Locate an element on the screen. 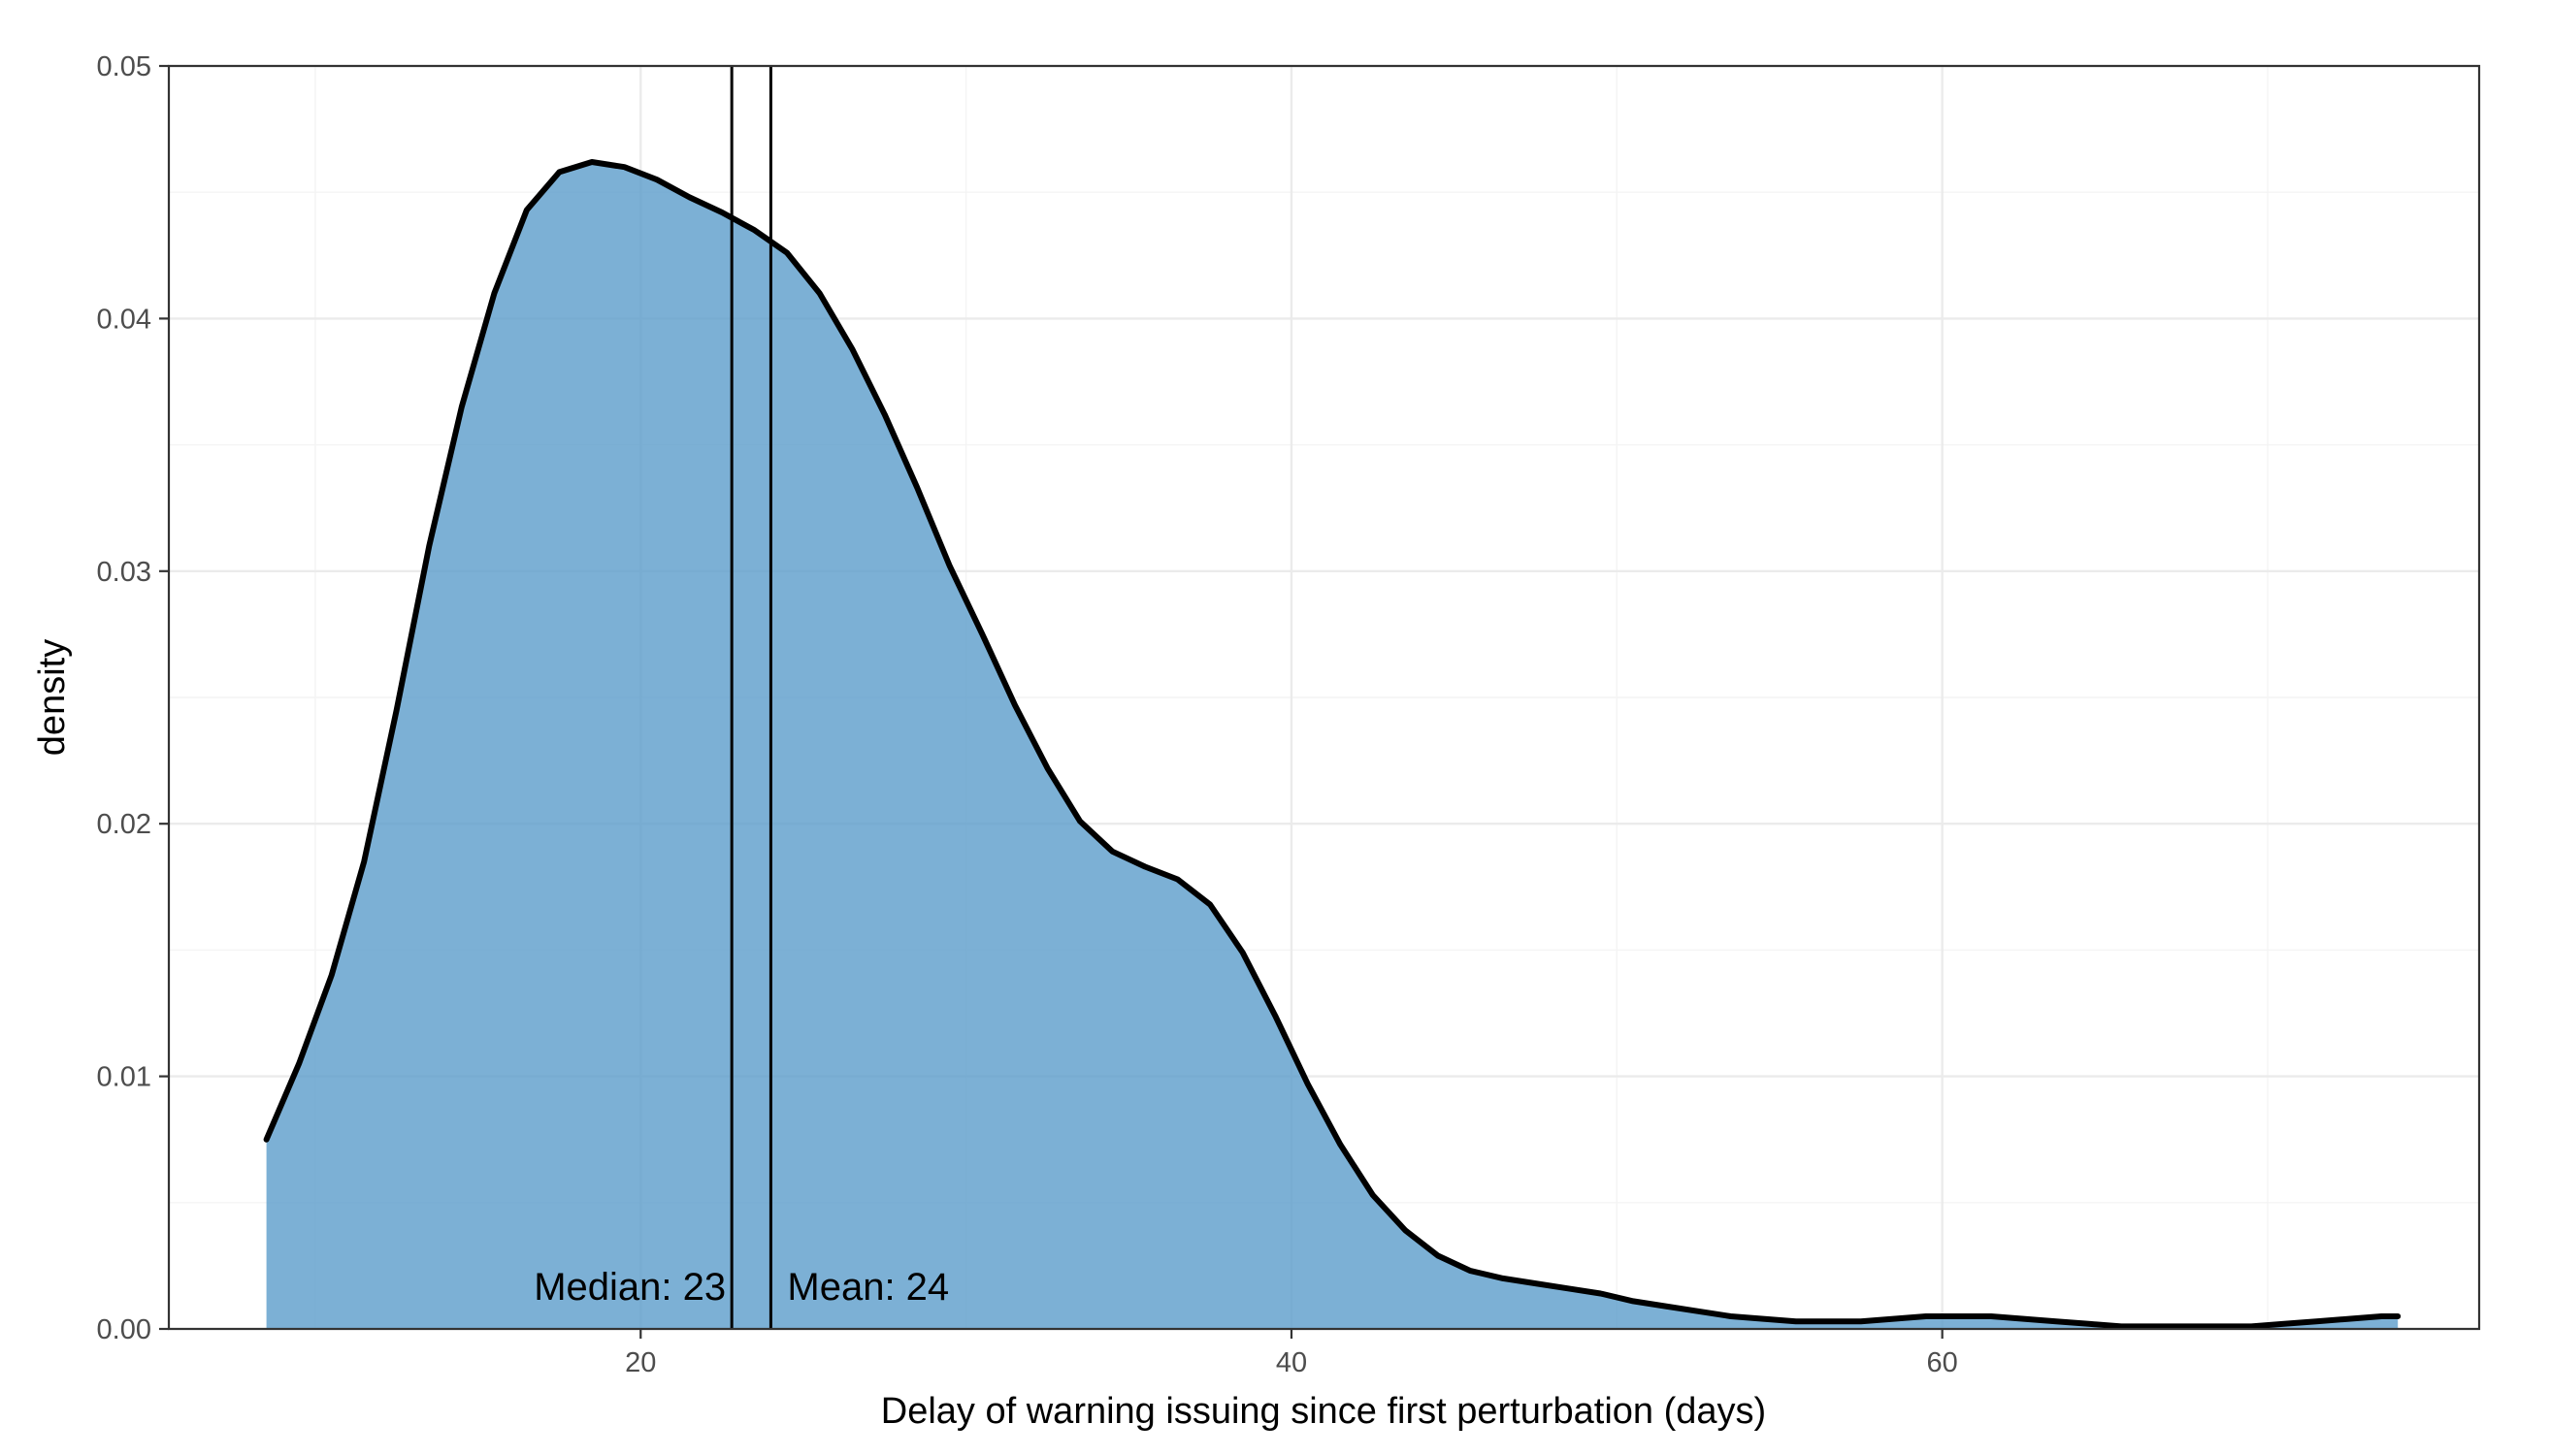 The height and width of the screenshot is (1456, 2550). x-tick-label: 60 is located at coordinates (1942, 1362).